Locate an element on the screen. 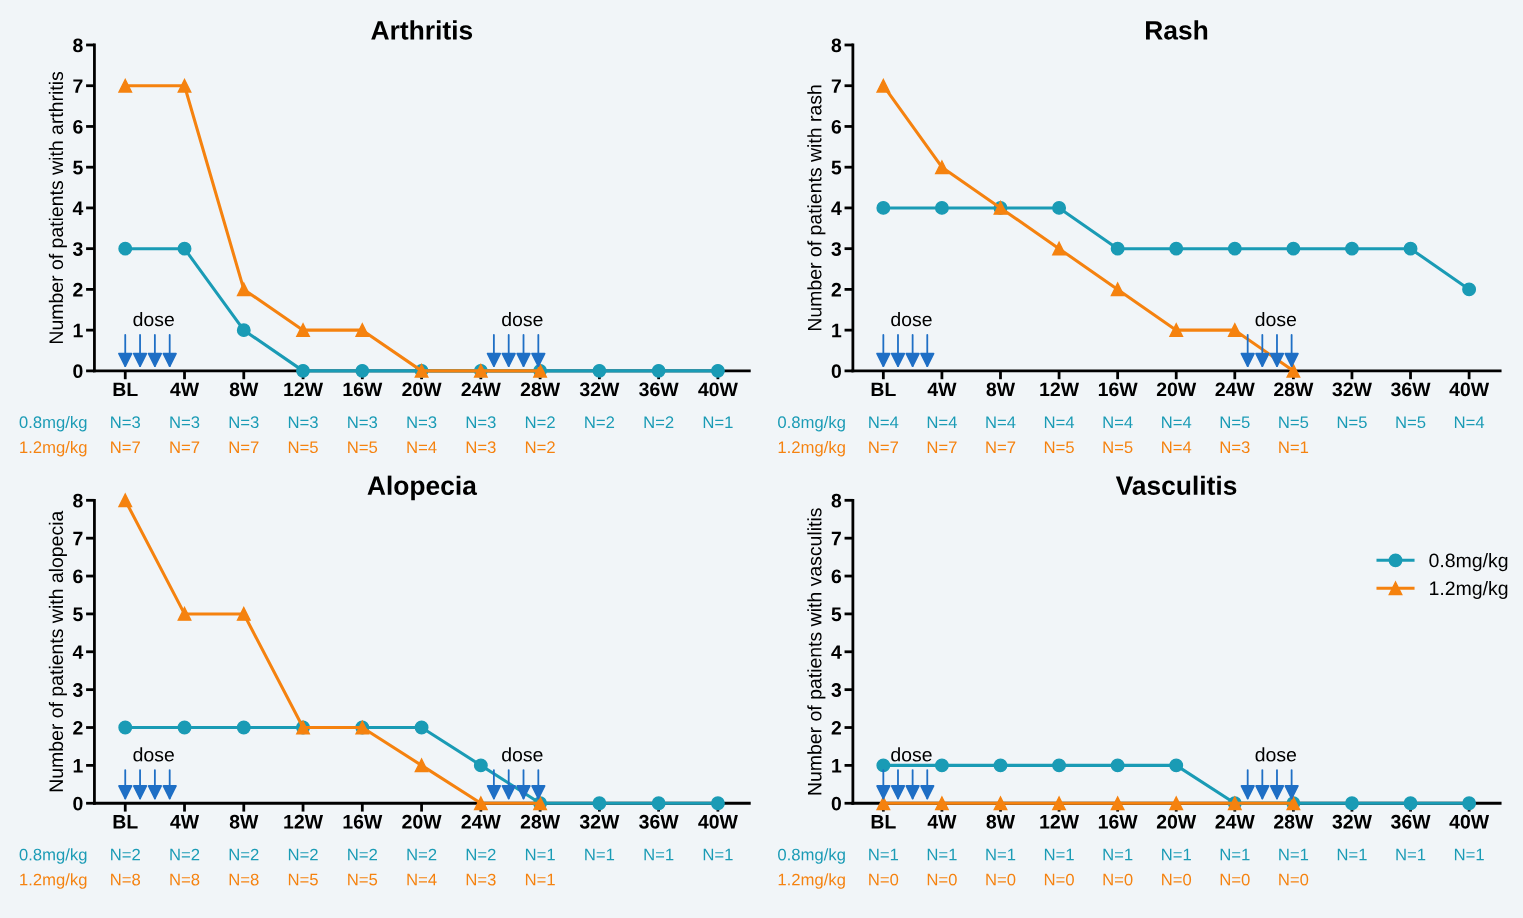 The width and height of the screenshot is (1523, 918). x-tick-label: 4W is located at coordinates (942, 822).